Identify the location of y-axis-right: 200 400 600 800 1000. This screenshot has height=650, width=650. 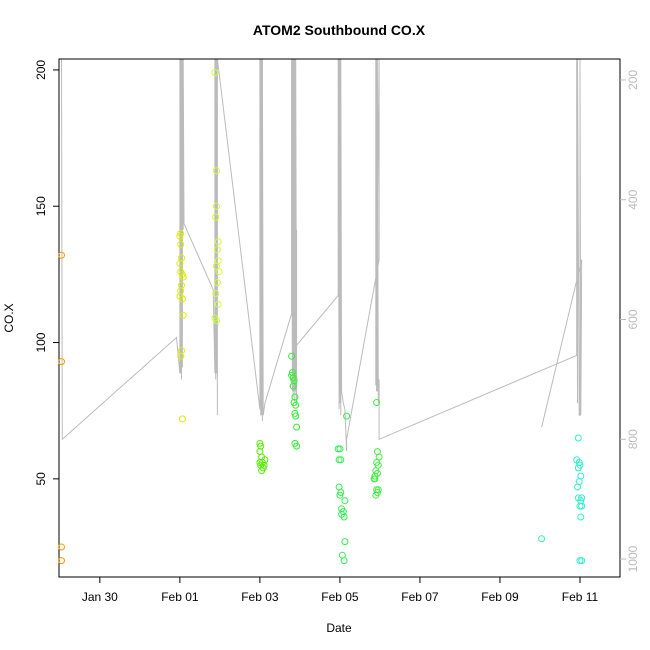
(630, 321).